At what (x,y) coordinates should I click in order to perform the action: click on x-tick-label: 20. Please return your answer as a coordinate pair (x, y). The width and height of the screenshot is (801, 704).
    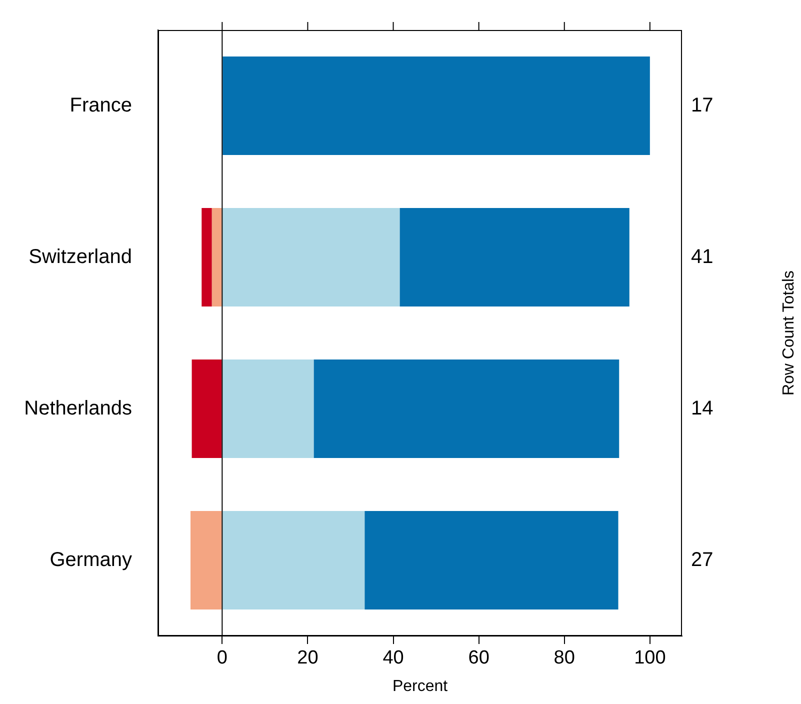
    Looking at the image, I should click on (307, 658).